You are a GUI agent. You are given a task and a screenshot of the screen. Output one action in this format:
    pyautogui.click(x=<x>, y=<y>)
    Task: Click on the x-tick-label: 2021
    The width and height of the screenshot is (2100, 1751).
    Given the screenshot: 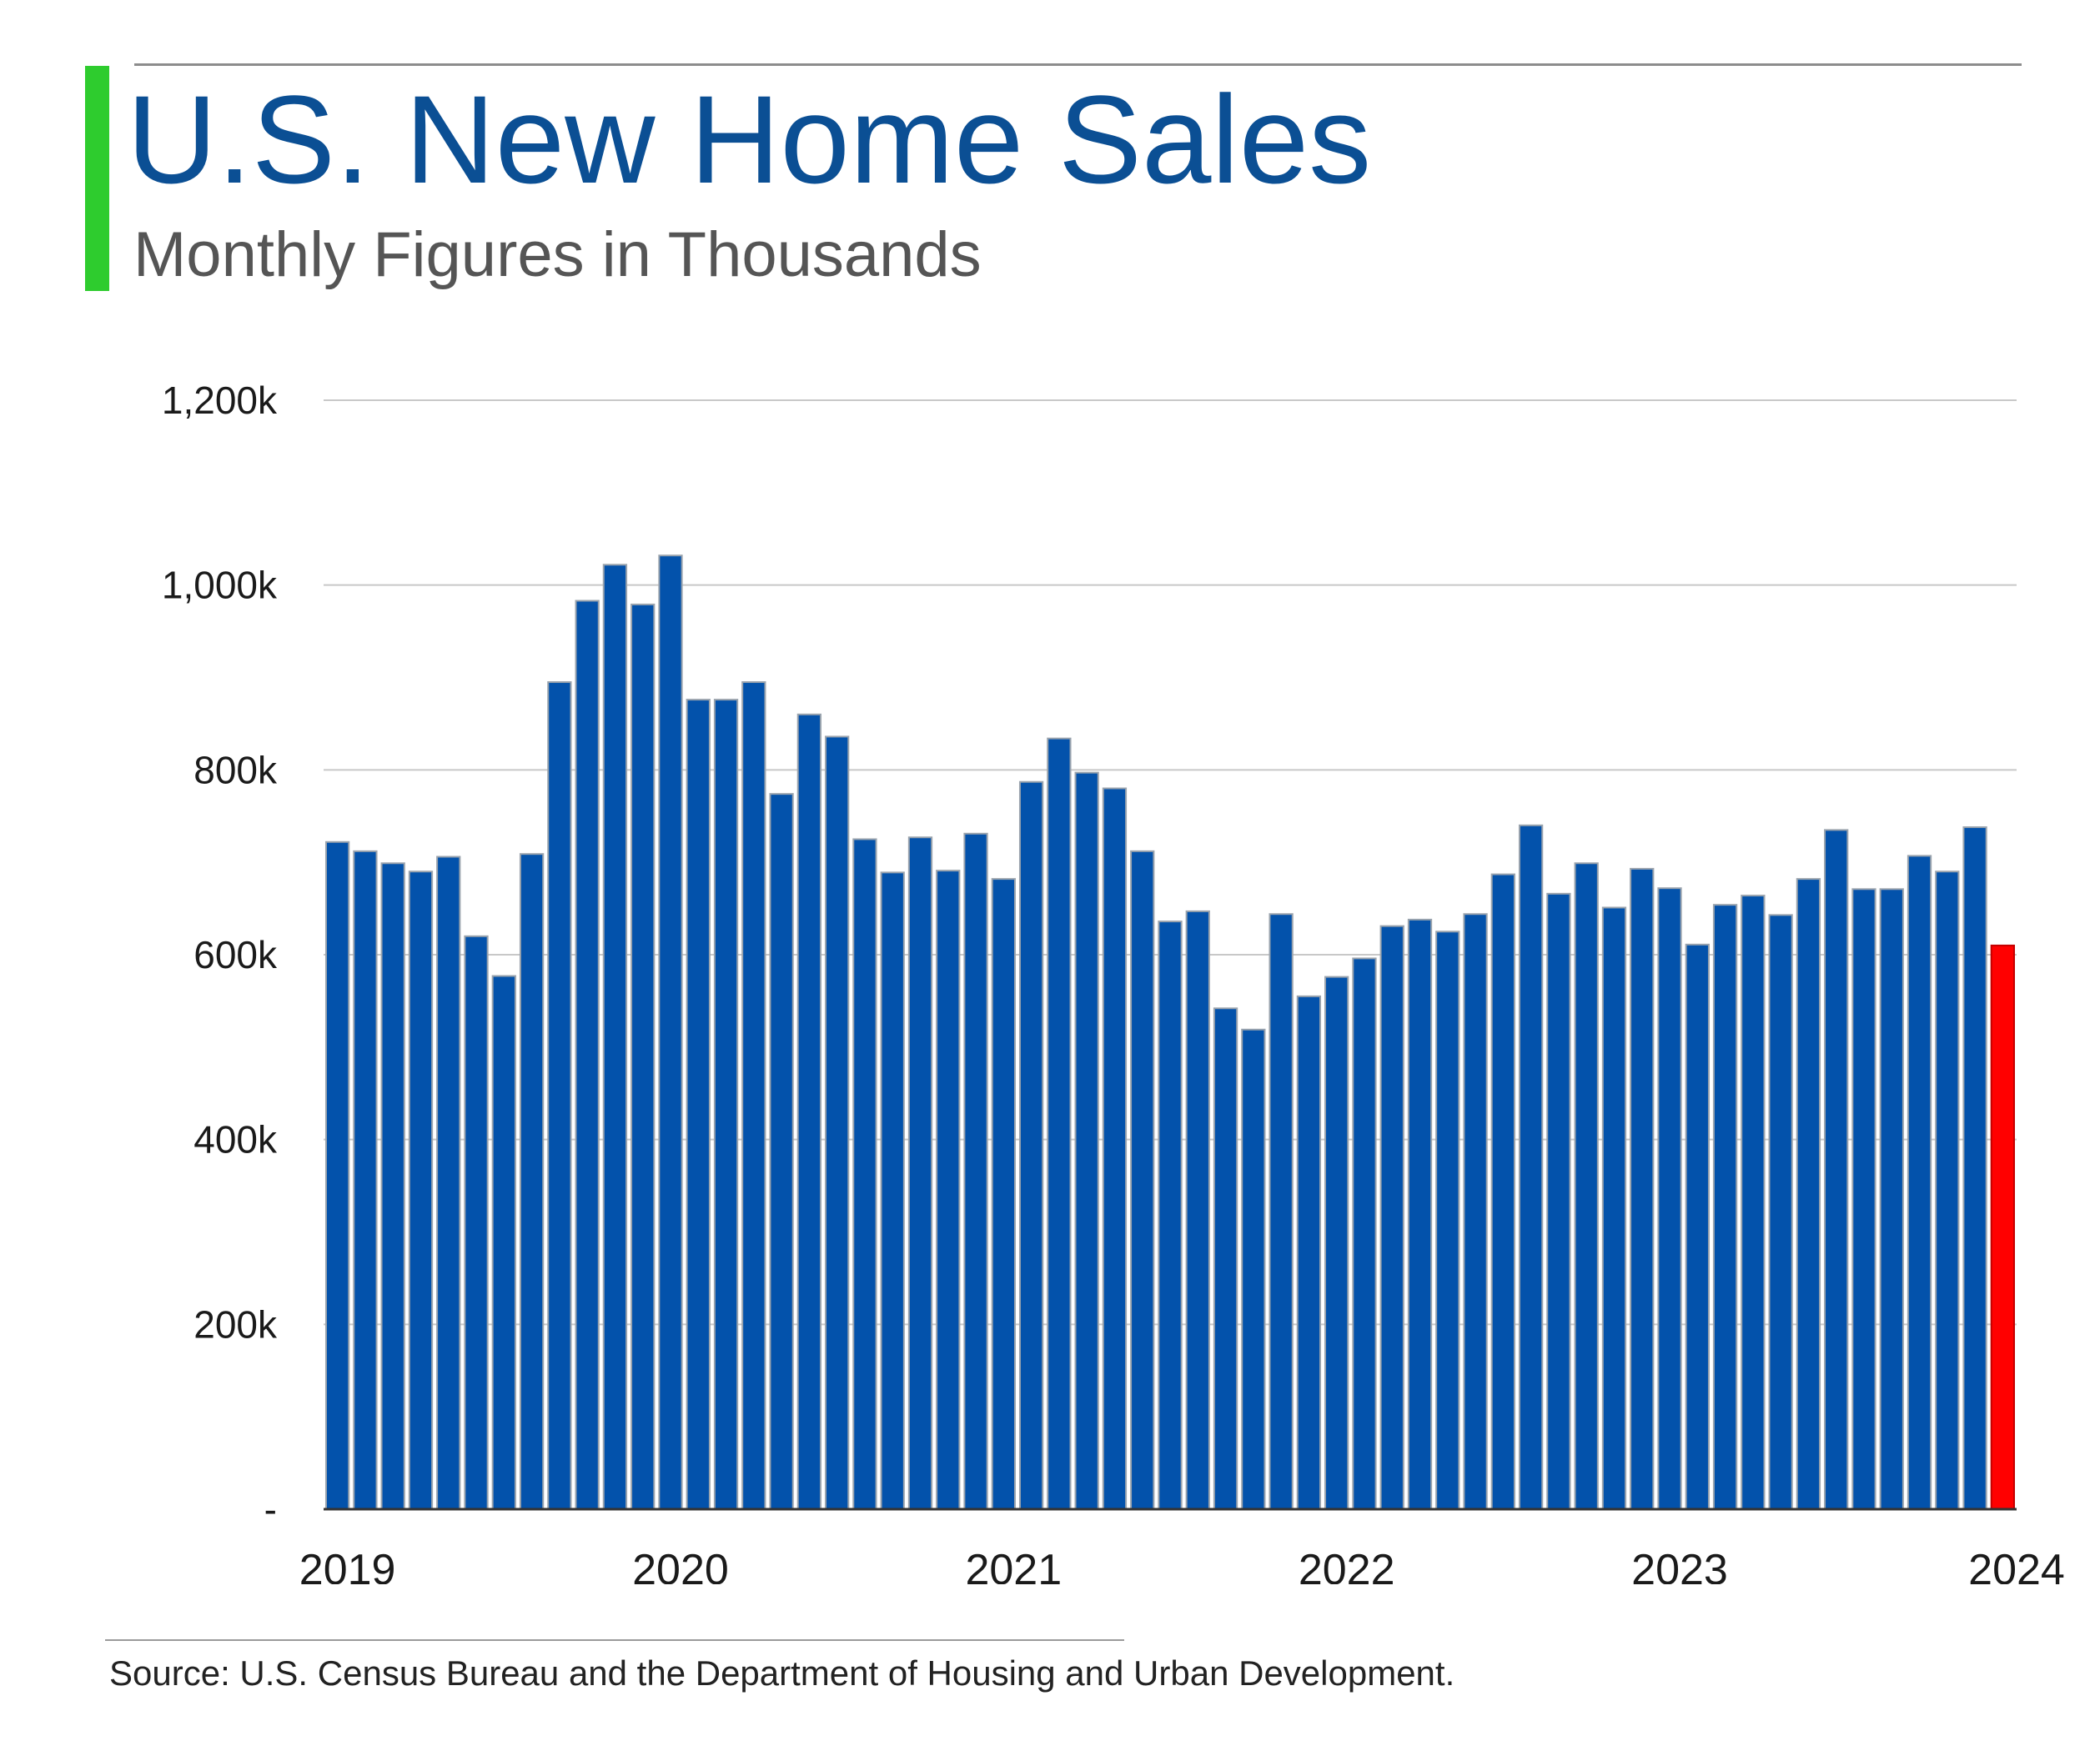 What is the action you would take?
    pyautogui.click(x=1014, y=1565)
    